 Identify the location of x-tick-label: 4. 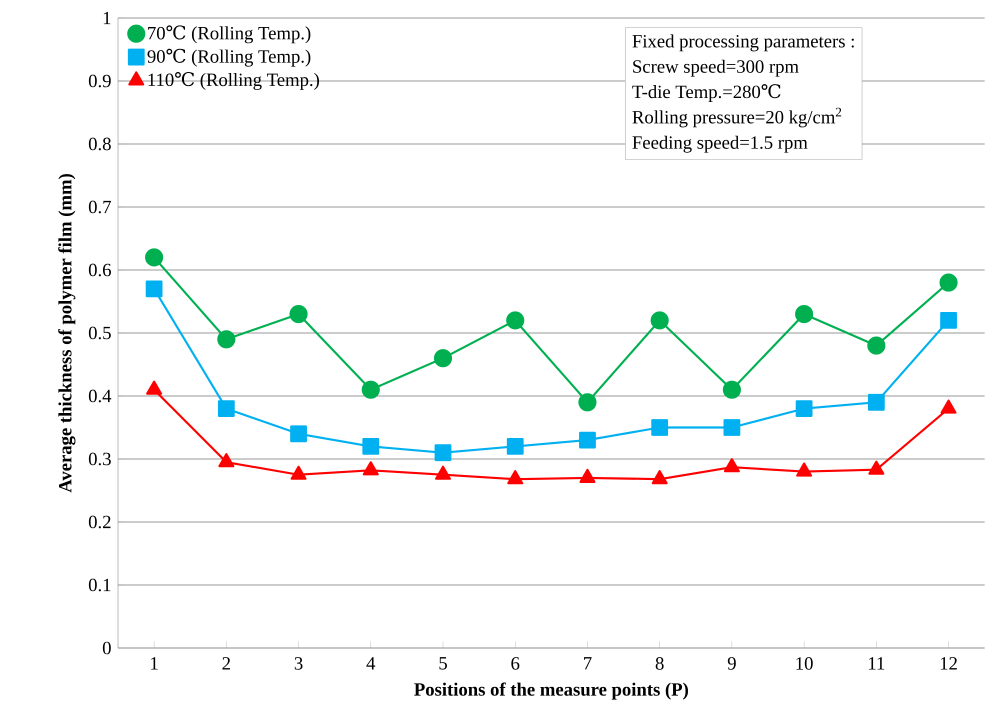
(371, 663).